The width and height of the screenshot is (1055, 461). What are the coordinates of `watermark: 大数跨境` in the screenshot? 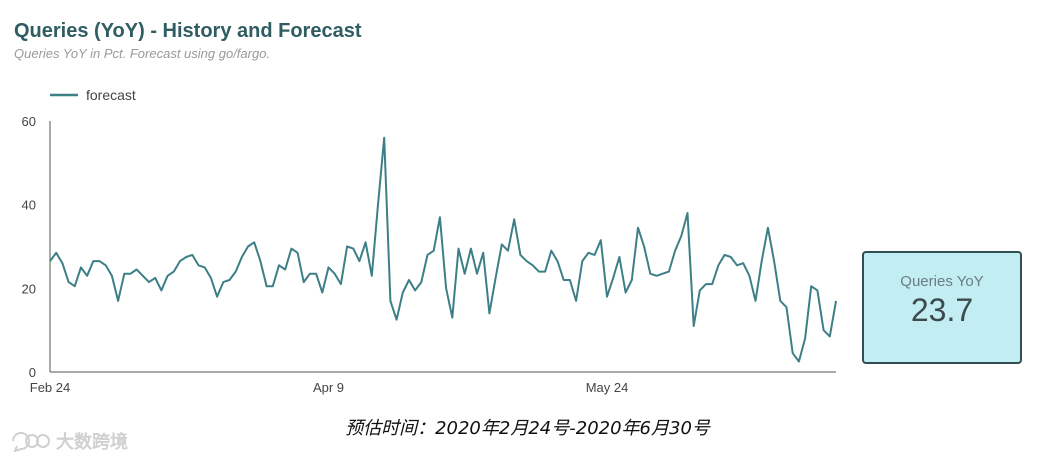 It's located at (69, 441).